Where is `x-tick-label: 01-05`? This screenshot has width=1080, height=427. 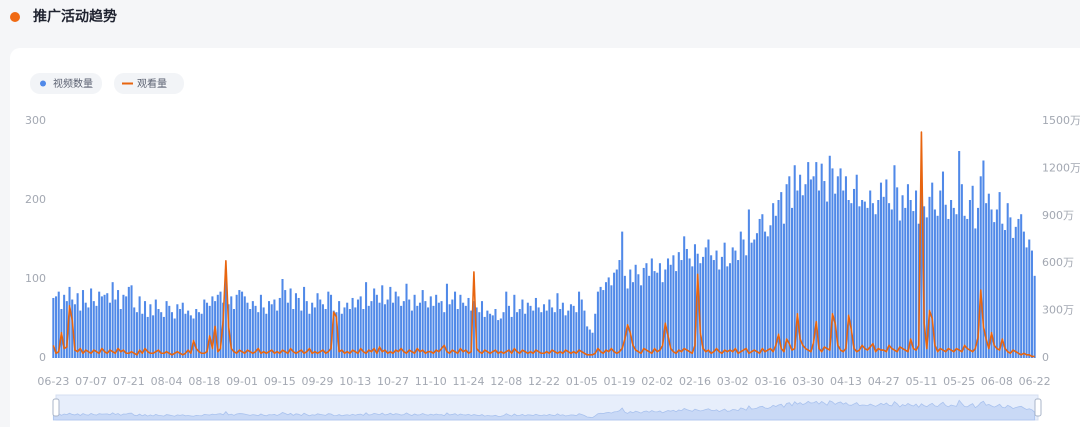
x-tick-label: 01-05 is located at coordinates (582, 381).